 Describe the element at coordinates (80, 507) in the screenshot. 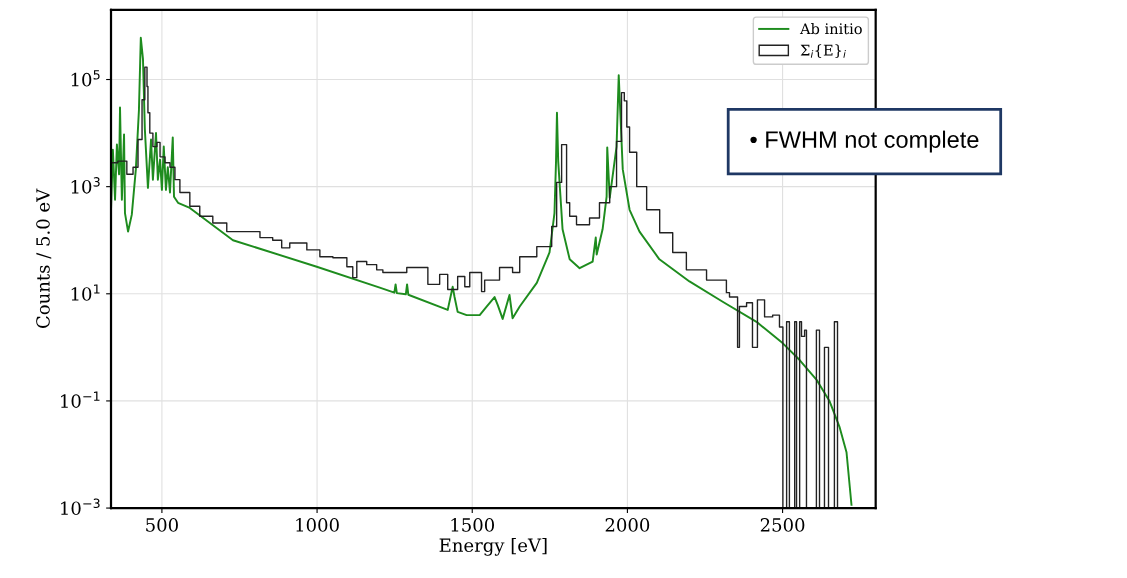

I see `y-tick-label: 10$^{−3}$` at that location.